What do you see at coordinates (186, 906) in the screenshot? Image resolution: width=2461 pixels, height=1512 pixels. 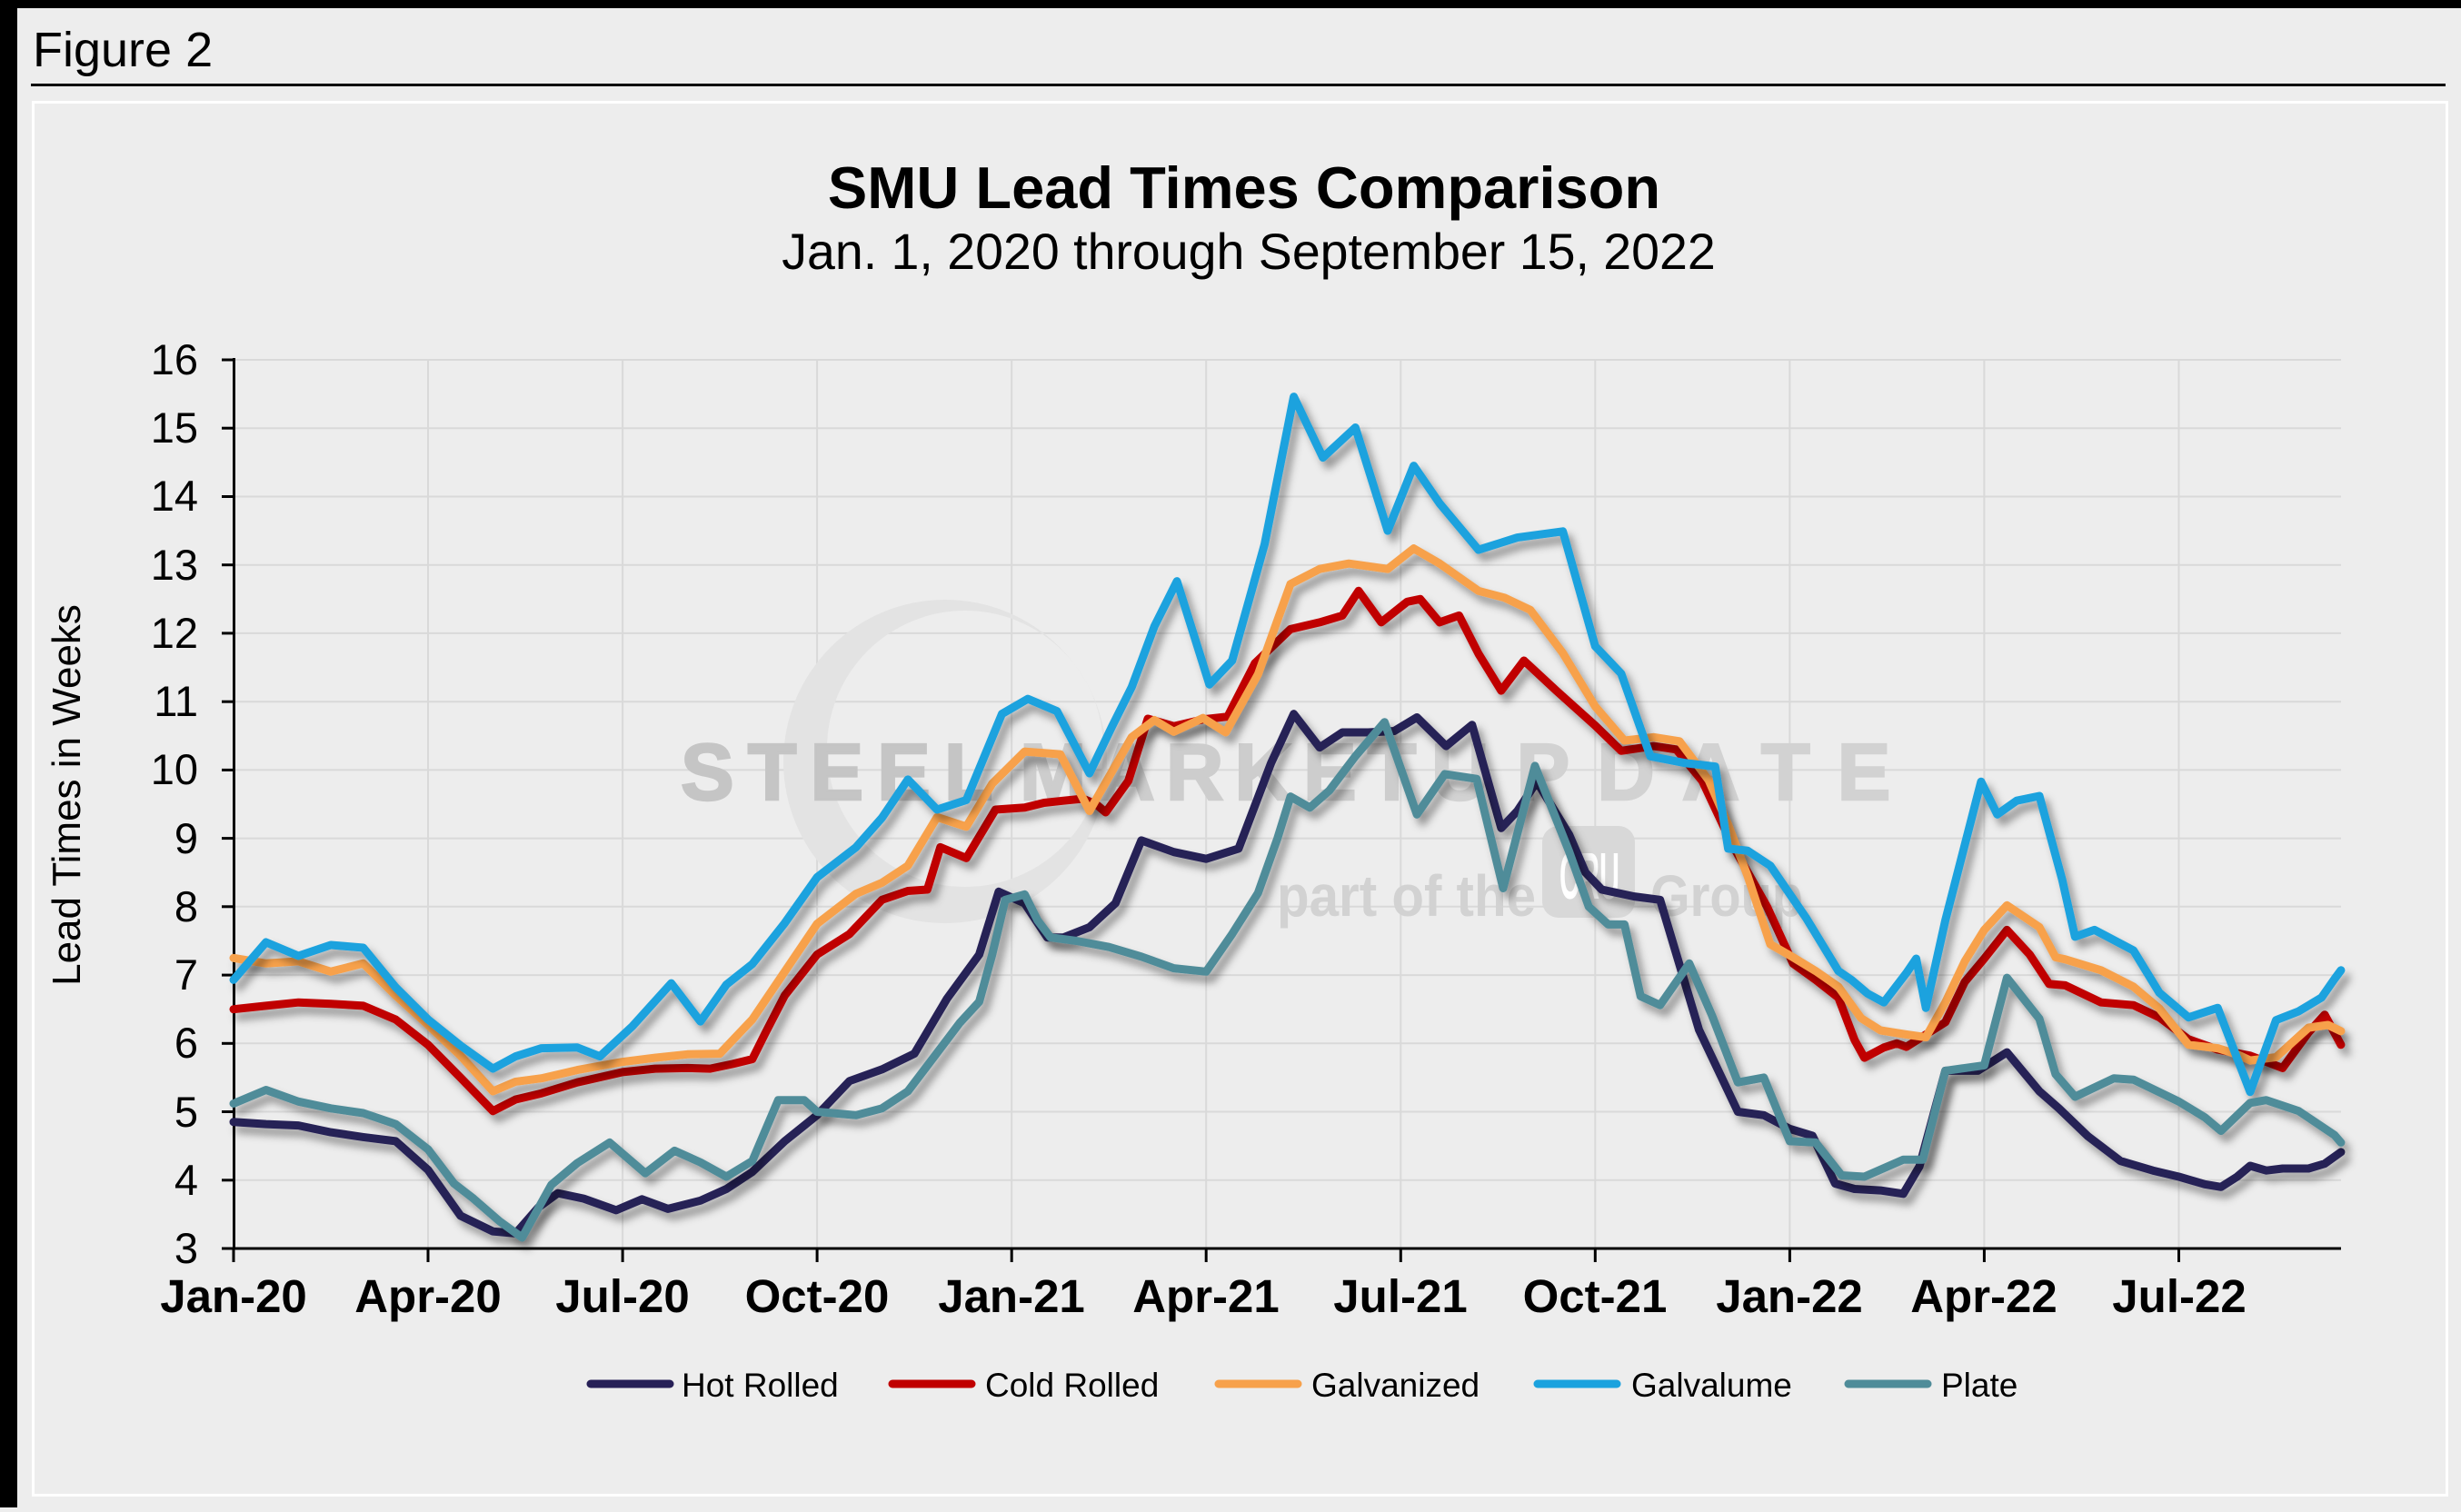 I see `svg-text: 8` at bounding box center [186, 906].